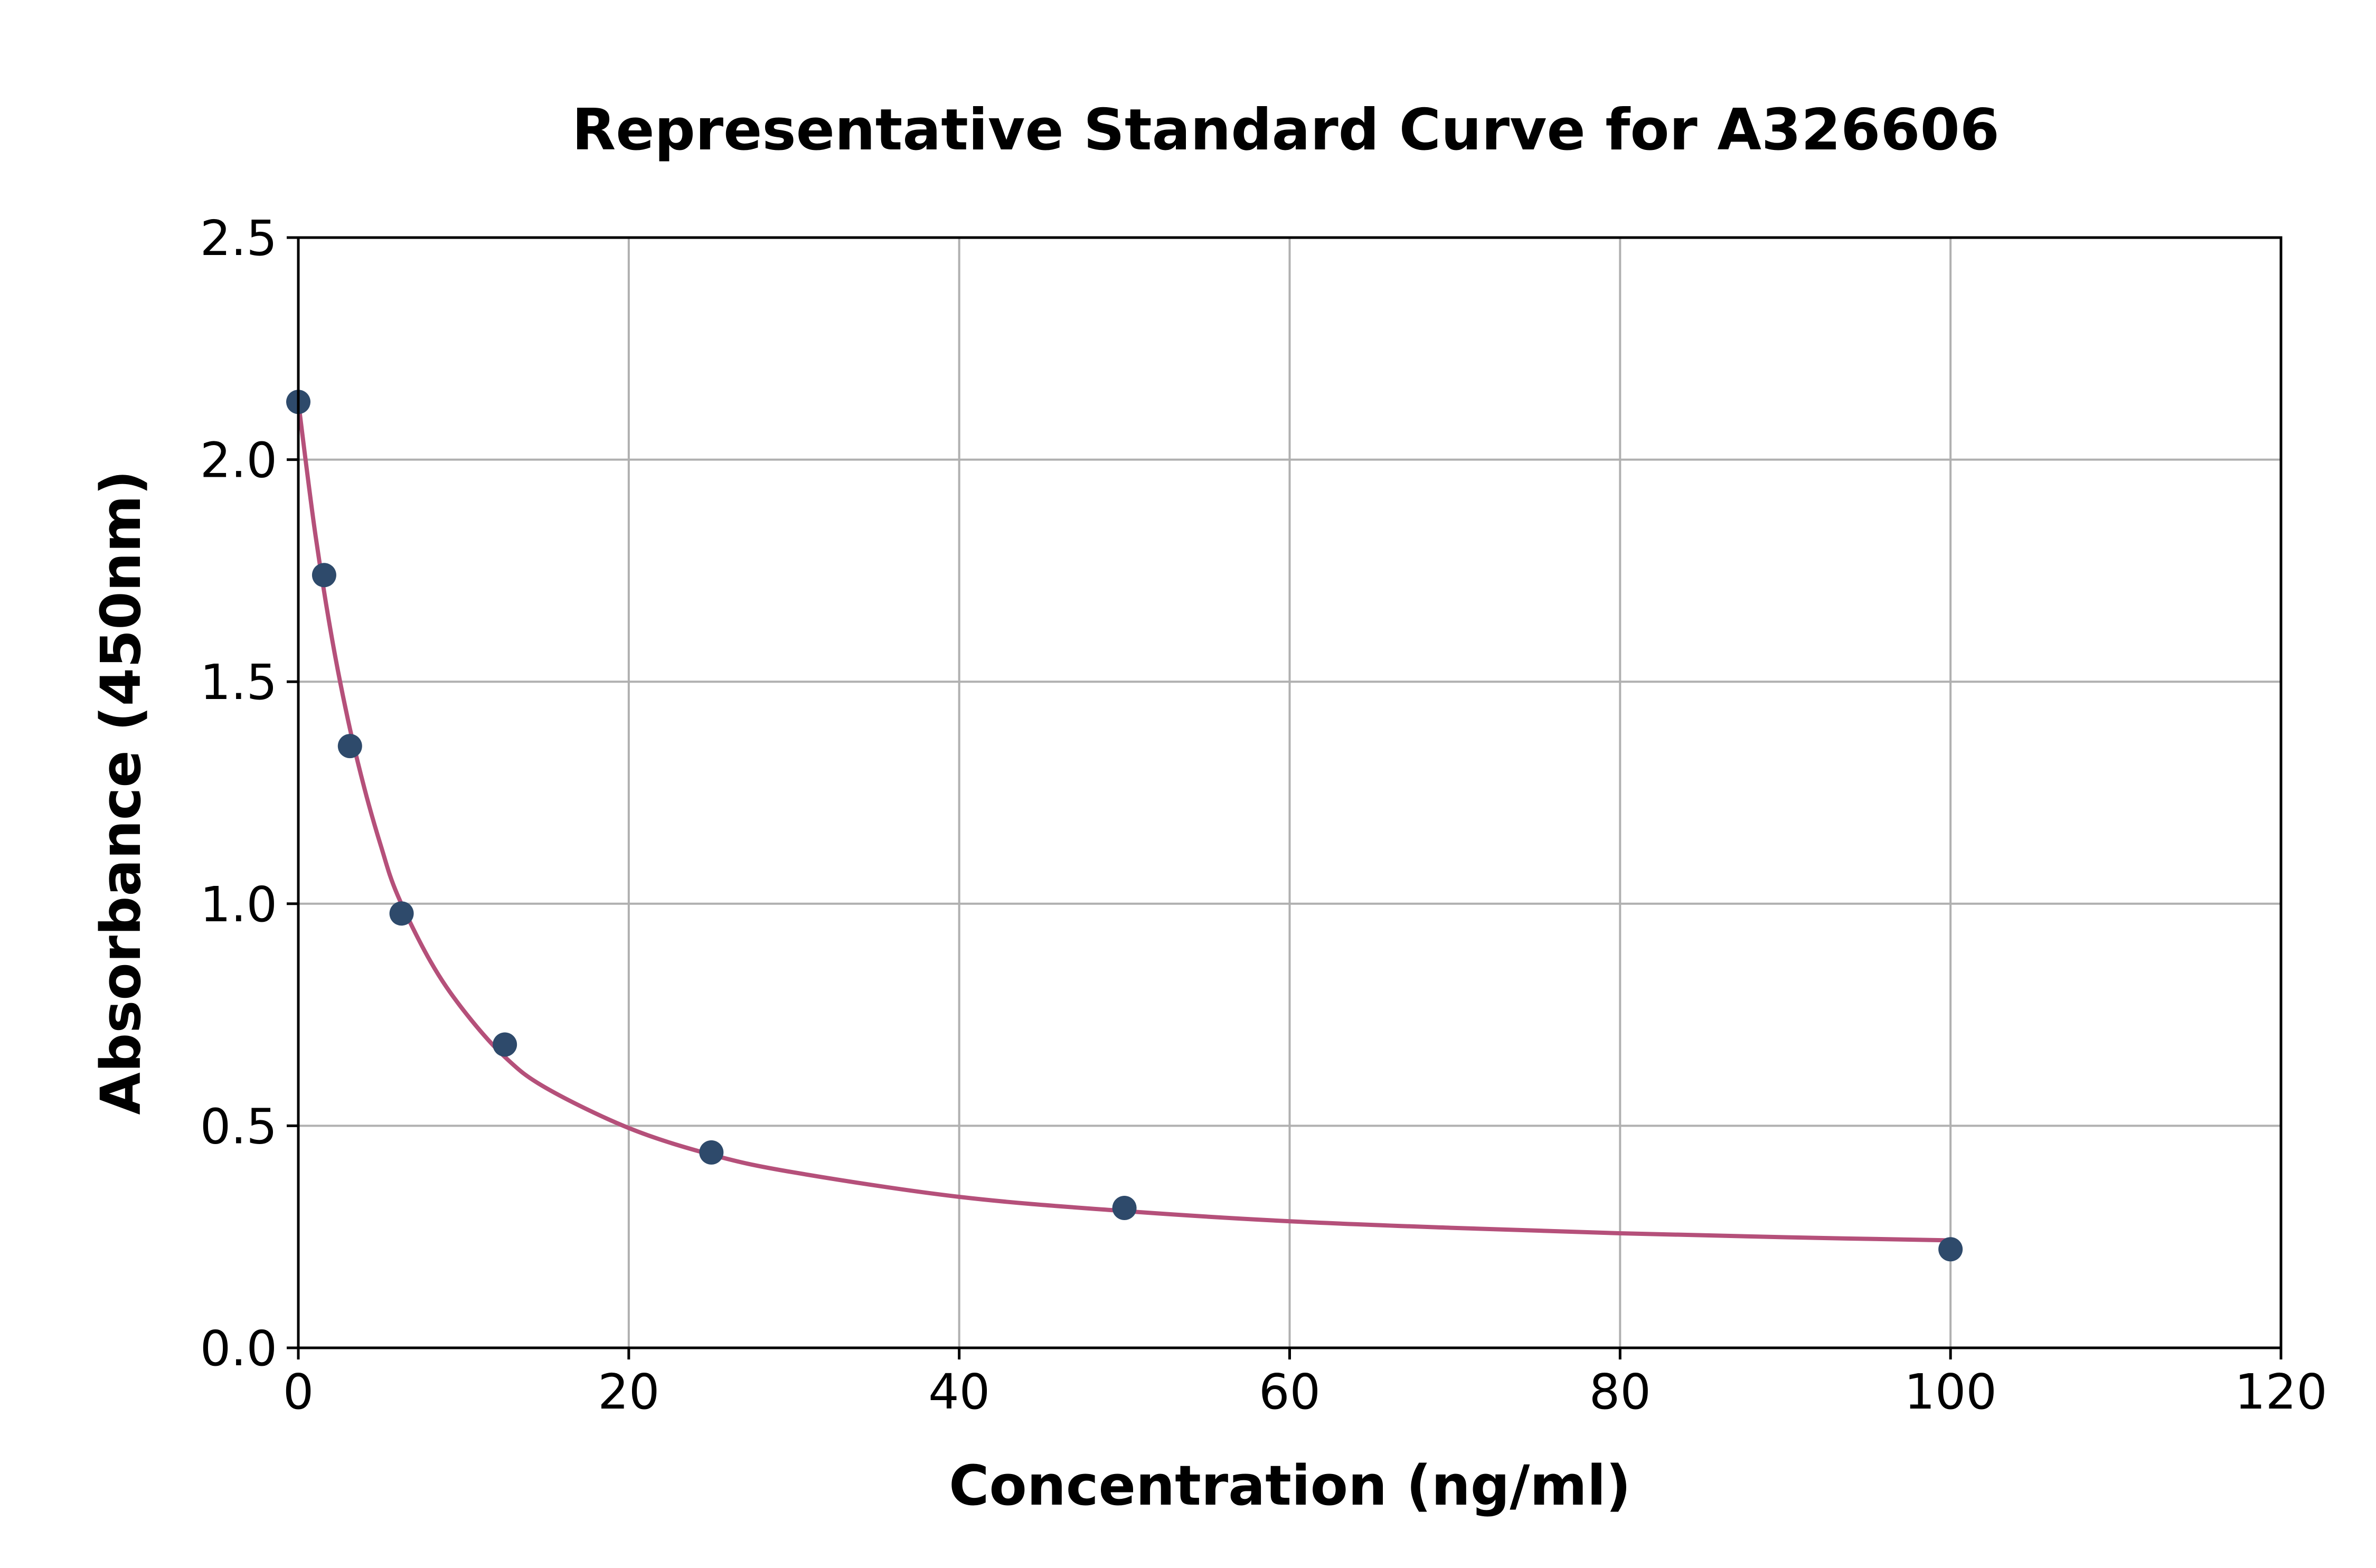 The image size is (2376, 1568). What do you see at coordinates (1951, 1392) in the screenshot?
I see `x-tick-label: 100` at bounding box center [1951, 1392].